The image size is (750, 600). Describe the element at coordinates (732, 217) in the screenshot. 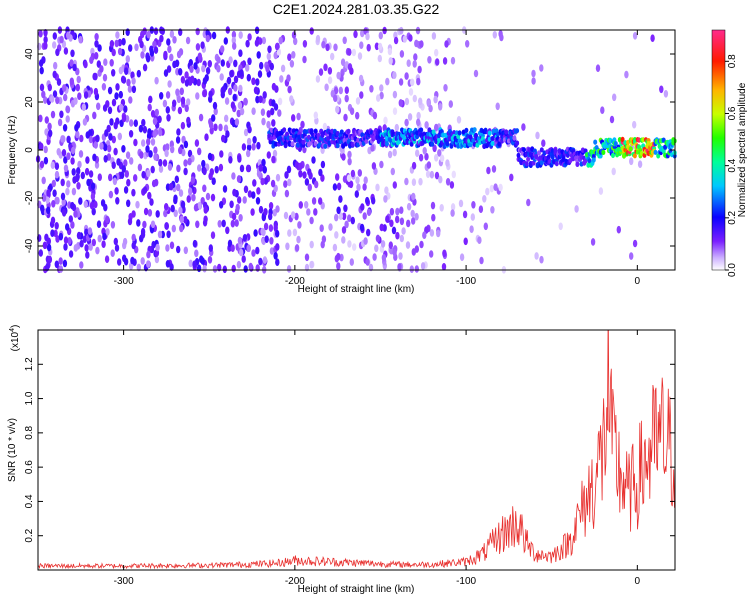

I see `colorbar-tick-label: 0.2` at that location.